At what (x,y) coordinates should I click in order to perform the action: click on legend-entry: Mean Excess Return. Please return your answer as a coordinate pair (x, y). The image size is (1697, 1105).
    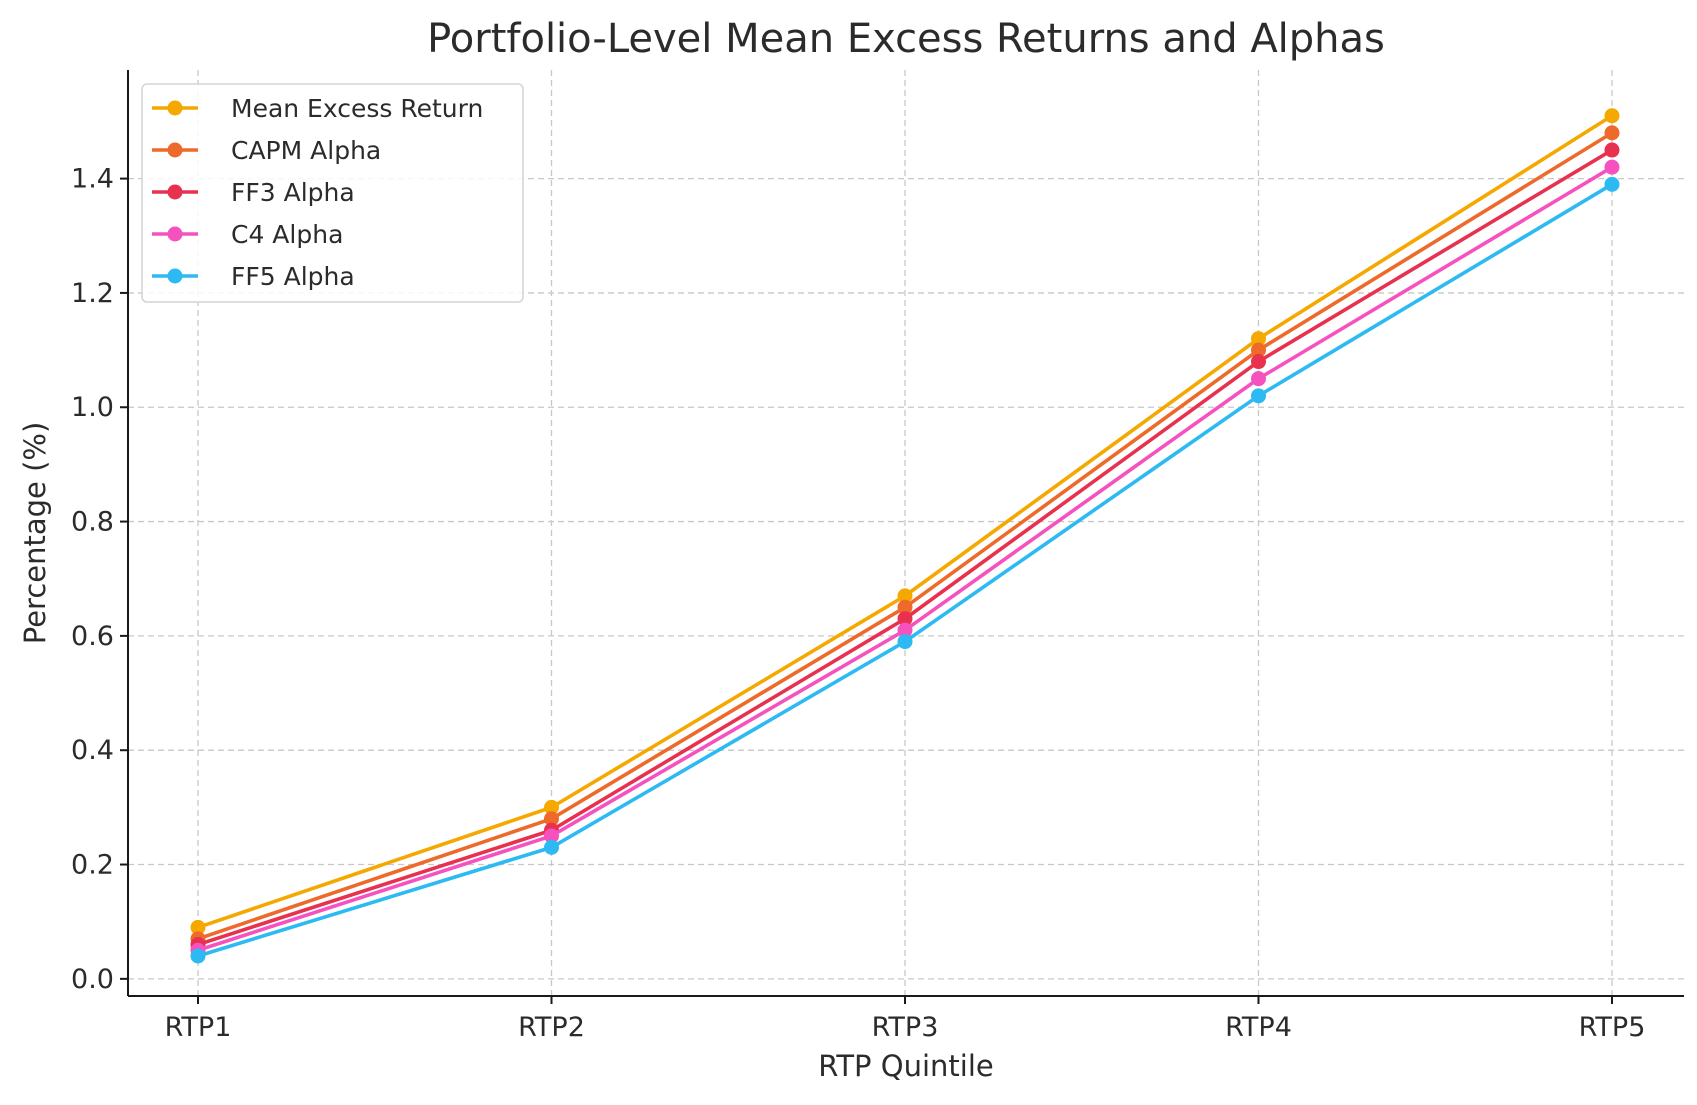
    Looking at the image, I should click on (317, 108).